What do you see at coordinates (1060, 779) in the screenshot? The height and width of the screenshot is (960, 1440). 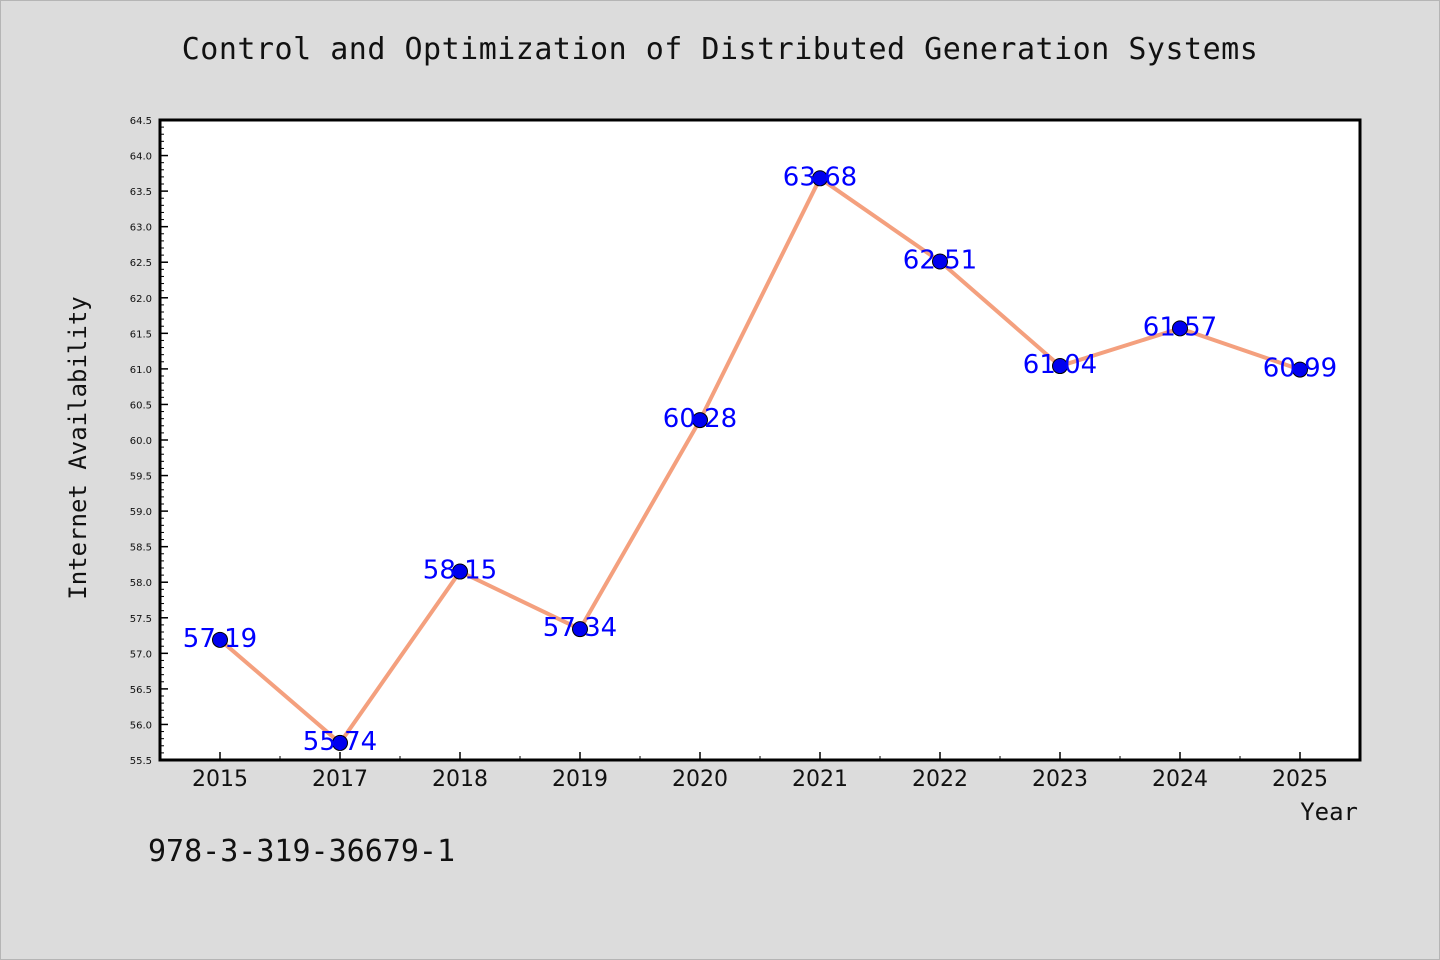 I see `x-tick-label: 2023` at bounding box center [1060, 779].